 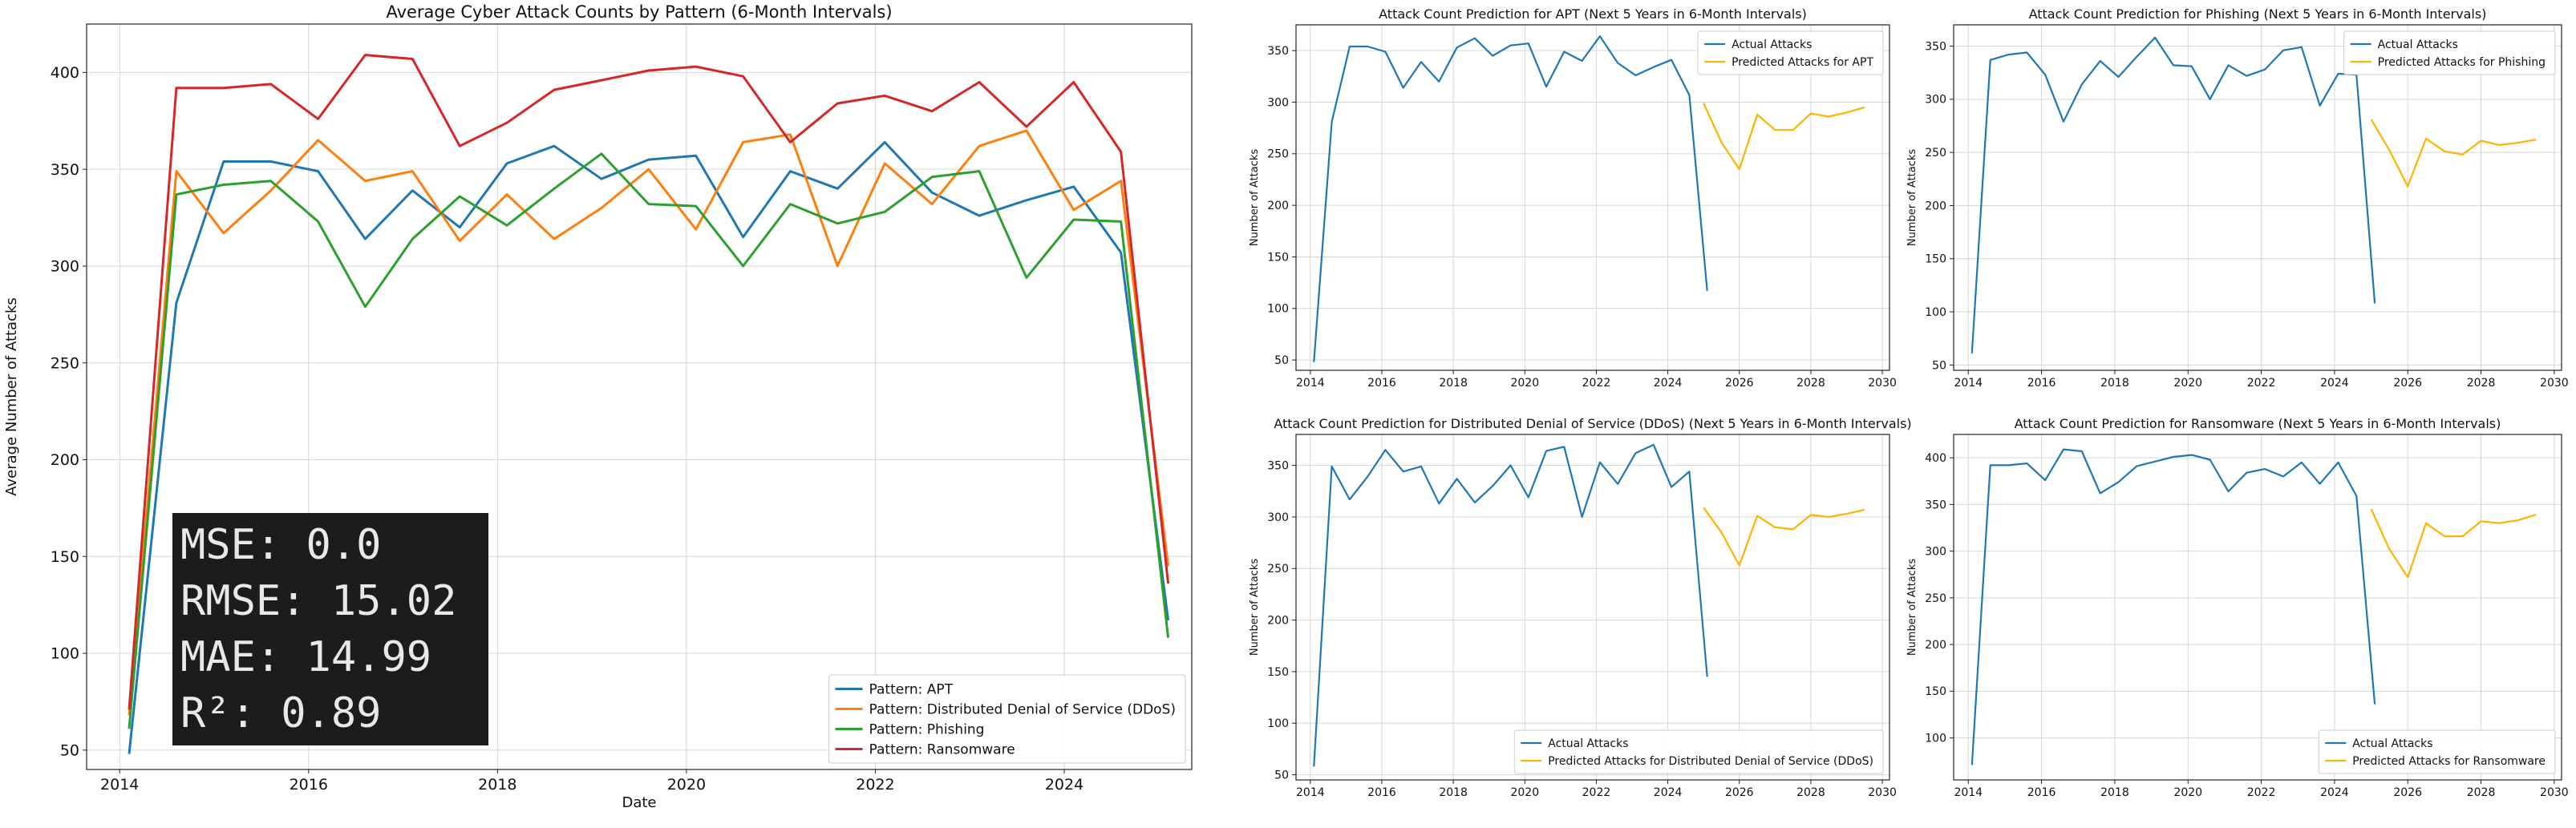 What do you see at coordinates (639, 802) in the screenshot?
I see `x-axis-label: Date` at bounding box center [639, 802].